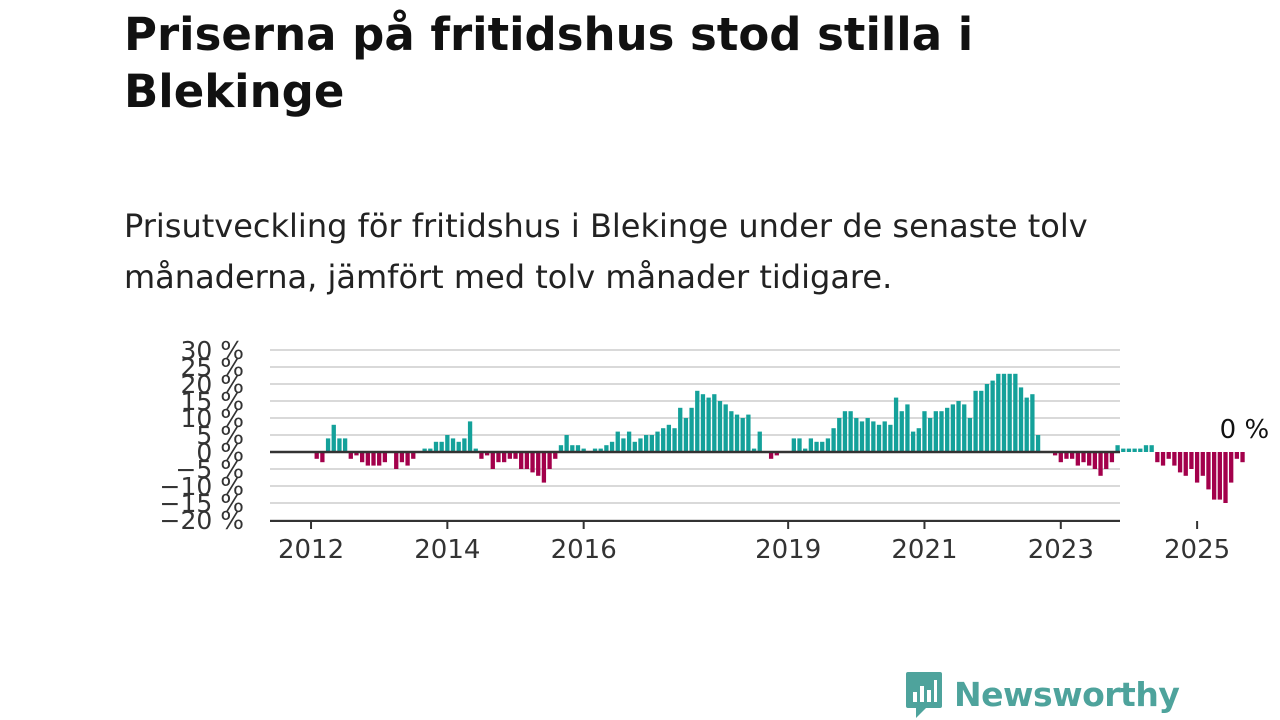 The image size is (1280, 720). I want to click on x-tick-label: 2025, so click(1197, 550).